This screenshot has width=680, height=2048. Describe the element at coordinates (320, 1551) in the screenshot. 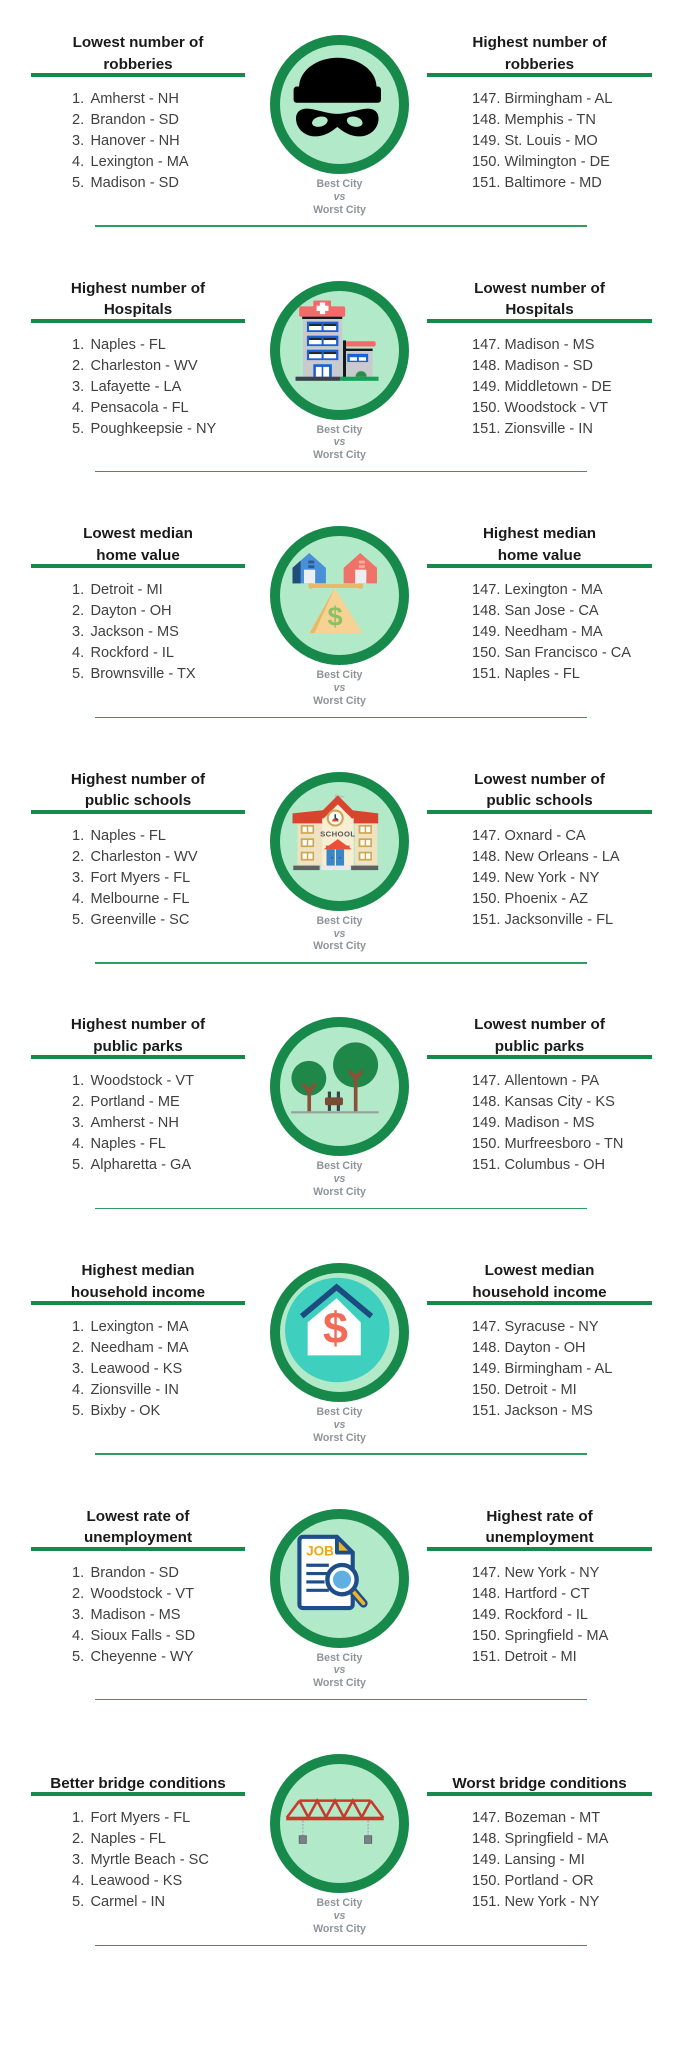

I see `svg-text: JOB` at that location.